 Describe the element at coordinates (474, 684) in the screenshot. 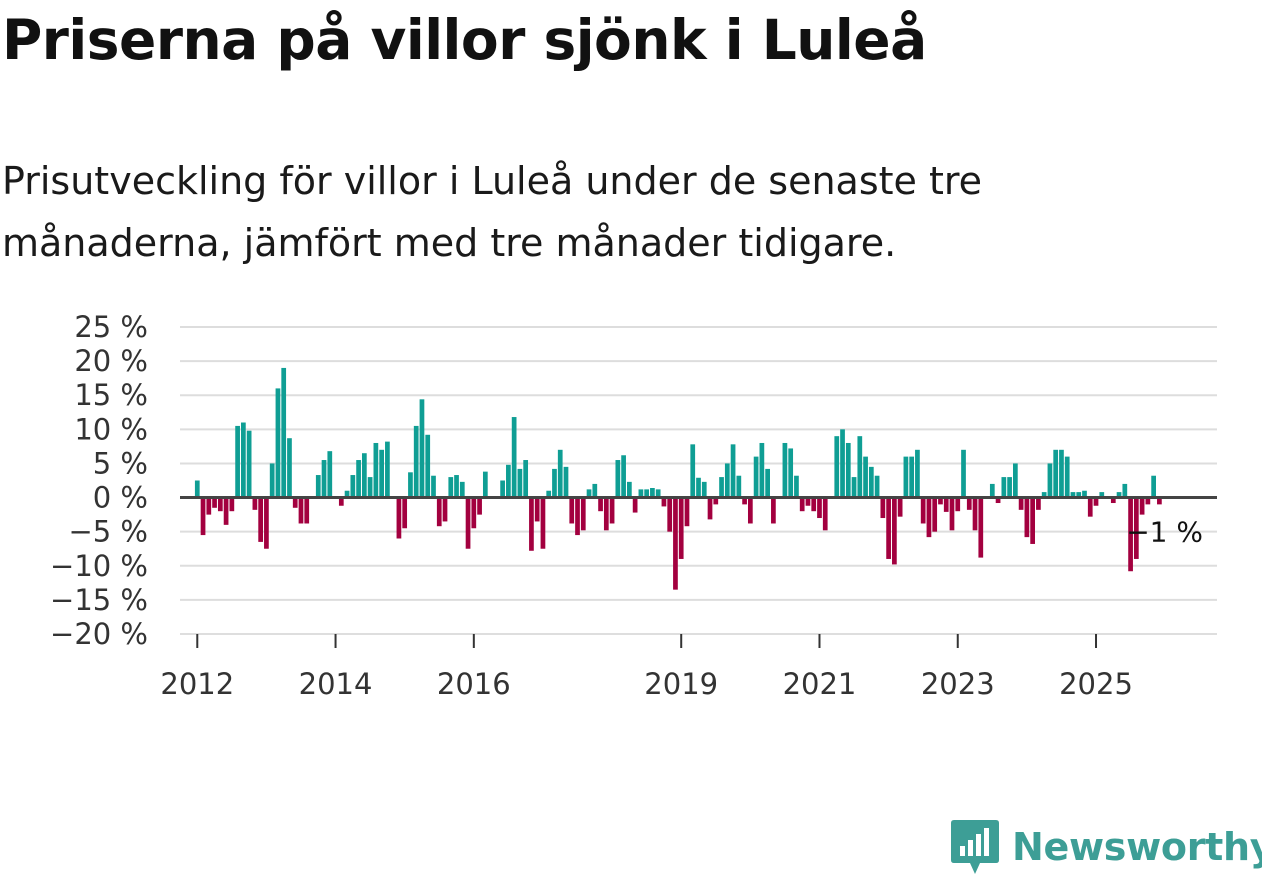

I see `x-tick-label: 2016` at that location.